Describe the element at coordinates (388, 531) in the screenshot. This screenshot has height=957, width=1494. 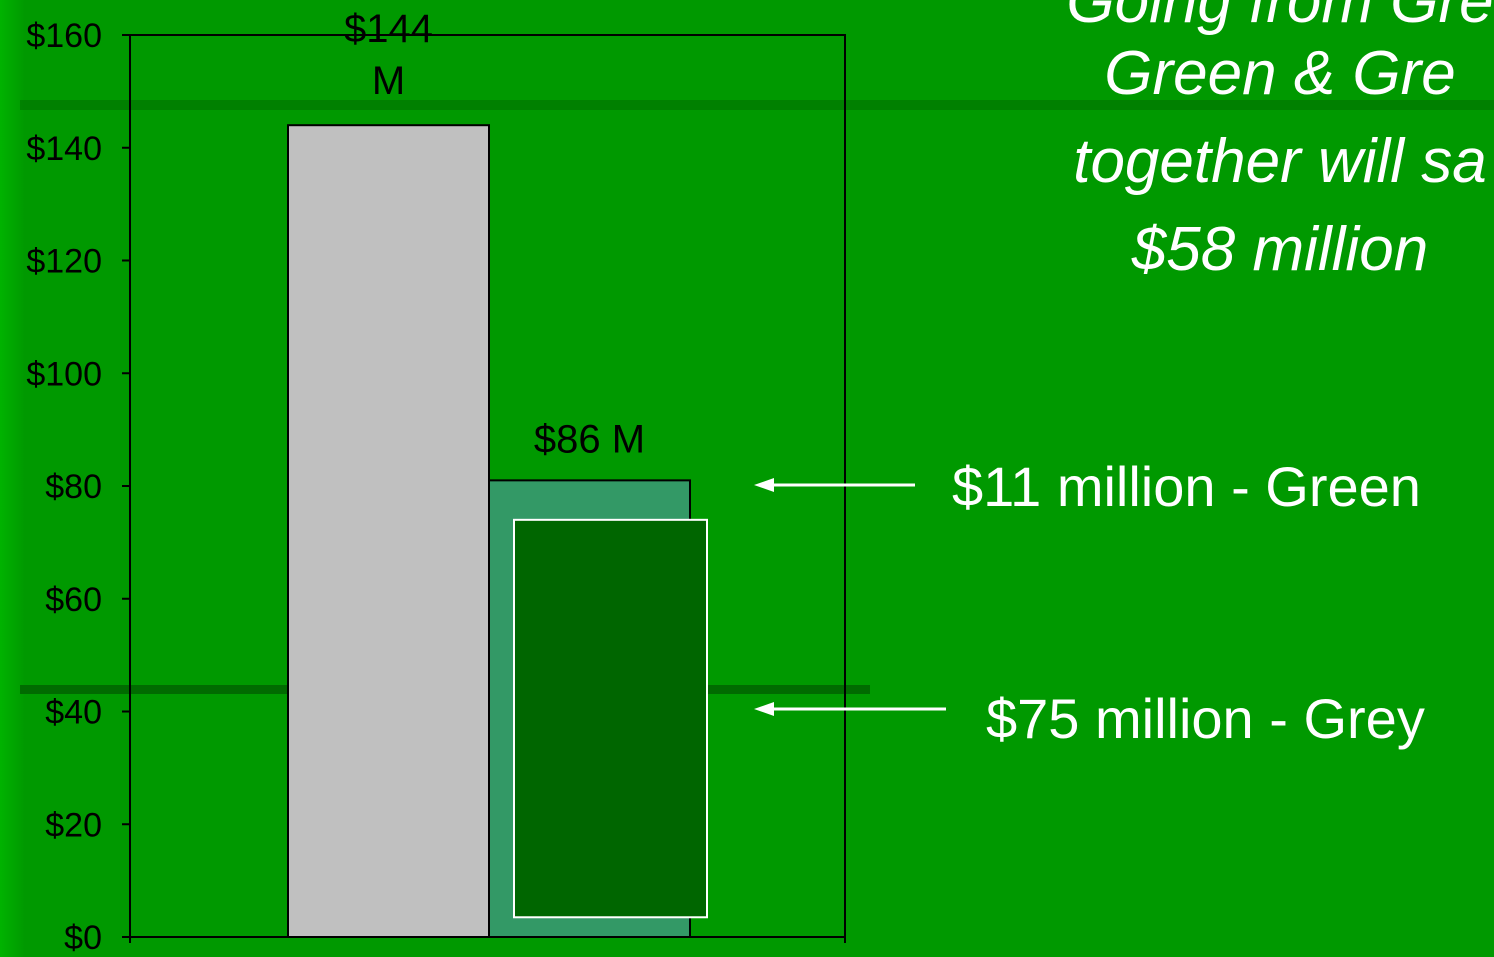
I see `bar` at that location.